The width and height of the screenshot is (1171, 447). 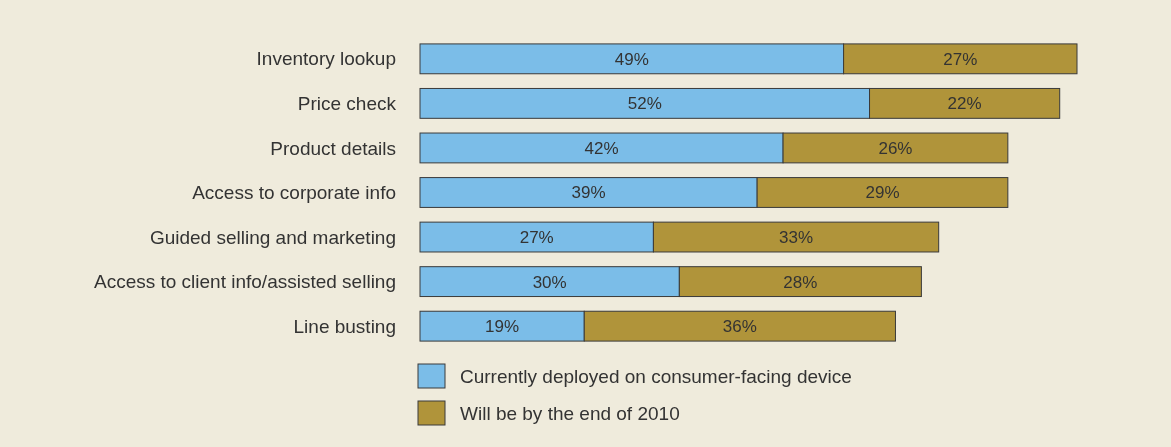 What do you see at coordinates (882, 193) in the screenshot?
I see `data-label: 29%` at bounding box center [882, 193].